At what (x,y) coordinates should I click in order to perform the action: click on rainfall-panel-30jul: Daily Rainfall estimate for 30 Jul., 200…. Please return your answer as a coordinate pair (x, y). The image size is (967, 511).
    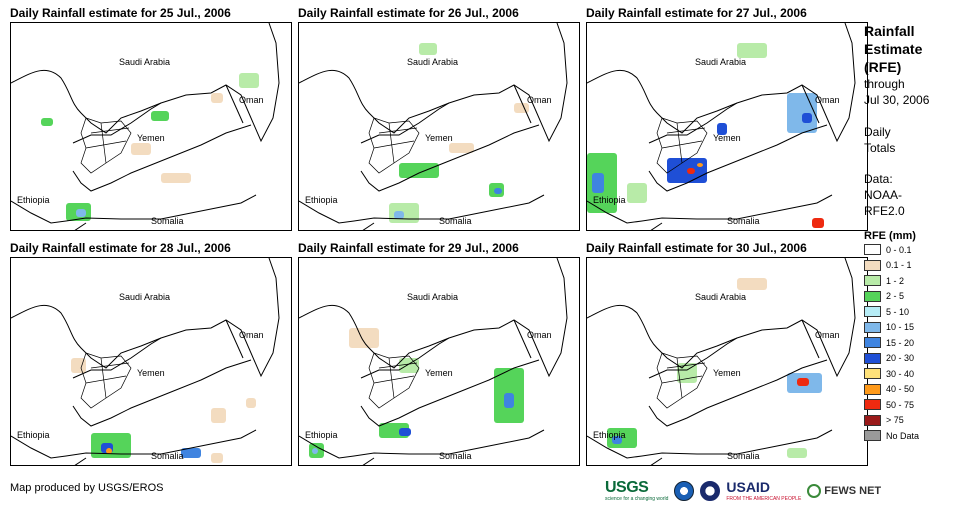
    Looking at the image, I should click on (727, 353).